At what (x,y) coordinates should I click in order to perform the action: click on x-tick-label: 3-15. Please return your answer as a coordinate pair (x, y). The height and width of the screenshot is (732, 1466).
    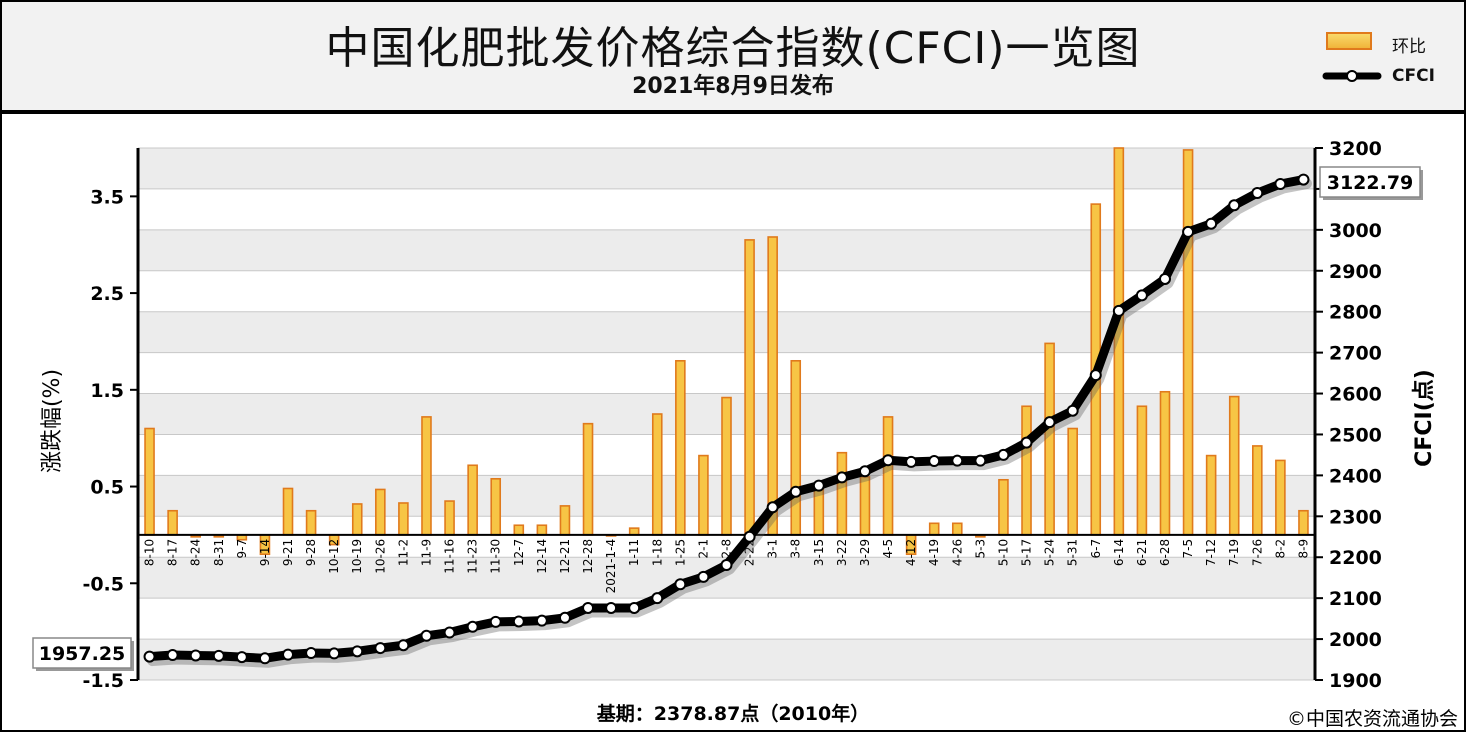
    Looking at the image, I should click on (819, 552).